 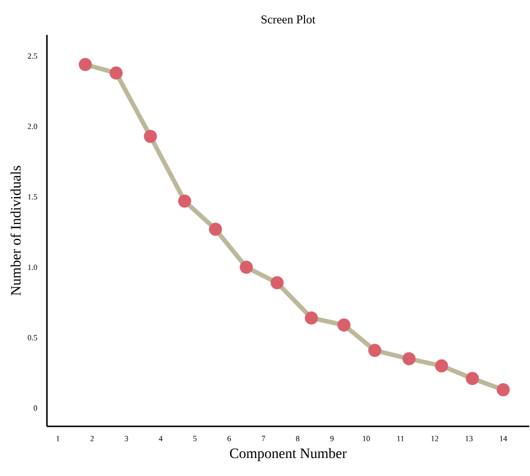 What do you see at coordinates (15, 231) in the screenshot?
I see `y-axis-title: Number of Individuals` at bounding box center [15, 231].